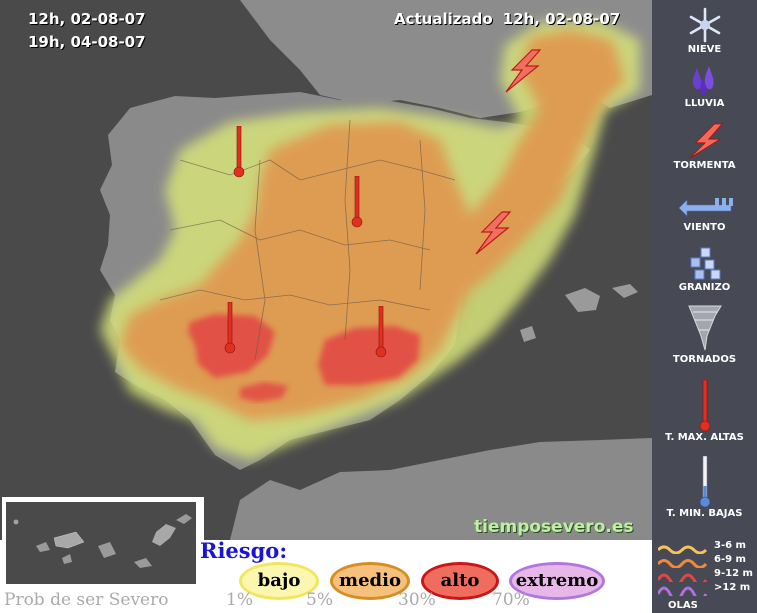 This screenshot has width=757, height=613. Describe the element at coordinates (703, 81) in the screenshot. I see `rain-icon` at that location.